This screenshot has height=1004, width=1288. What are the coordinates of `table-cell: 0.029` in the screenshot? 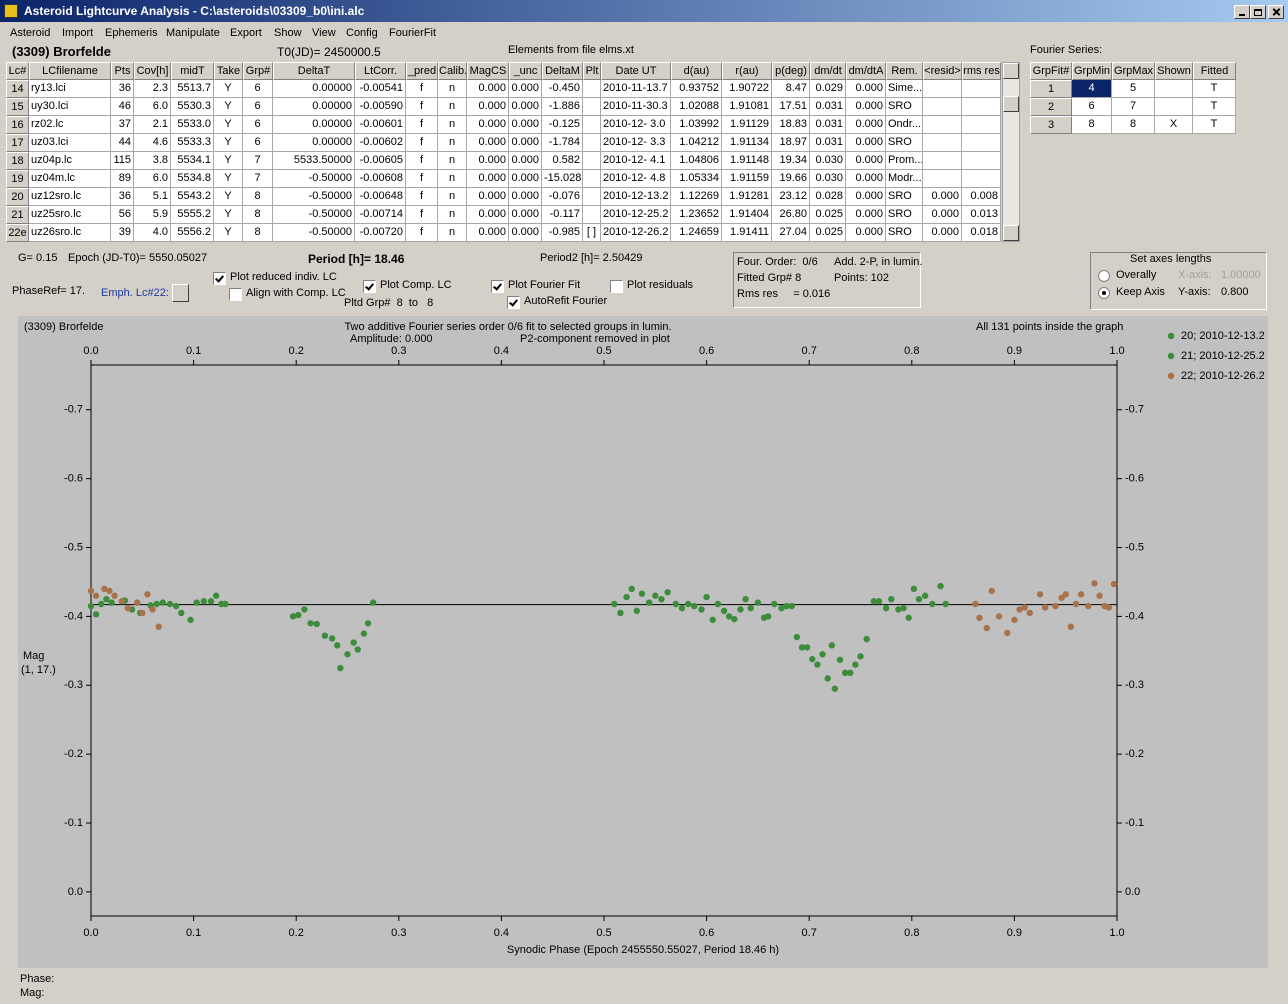 It's located at (828, 89).